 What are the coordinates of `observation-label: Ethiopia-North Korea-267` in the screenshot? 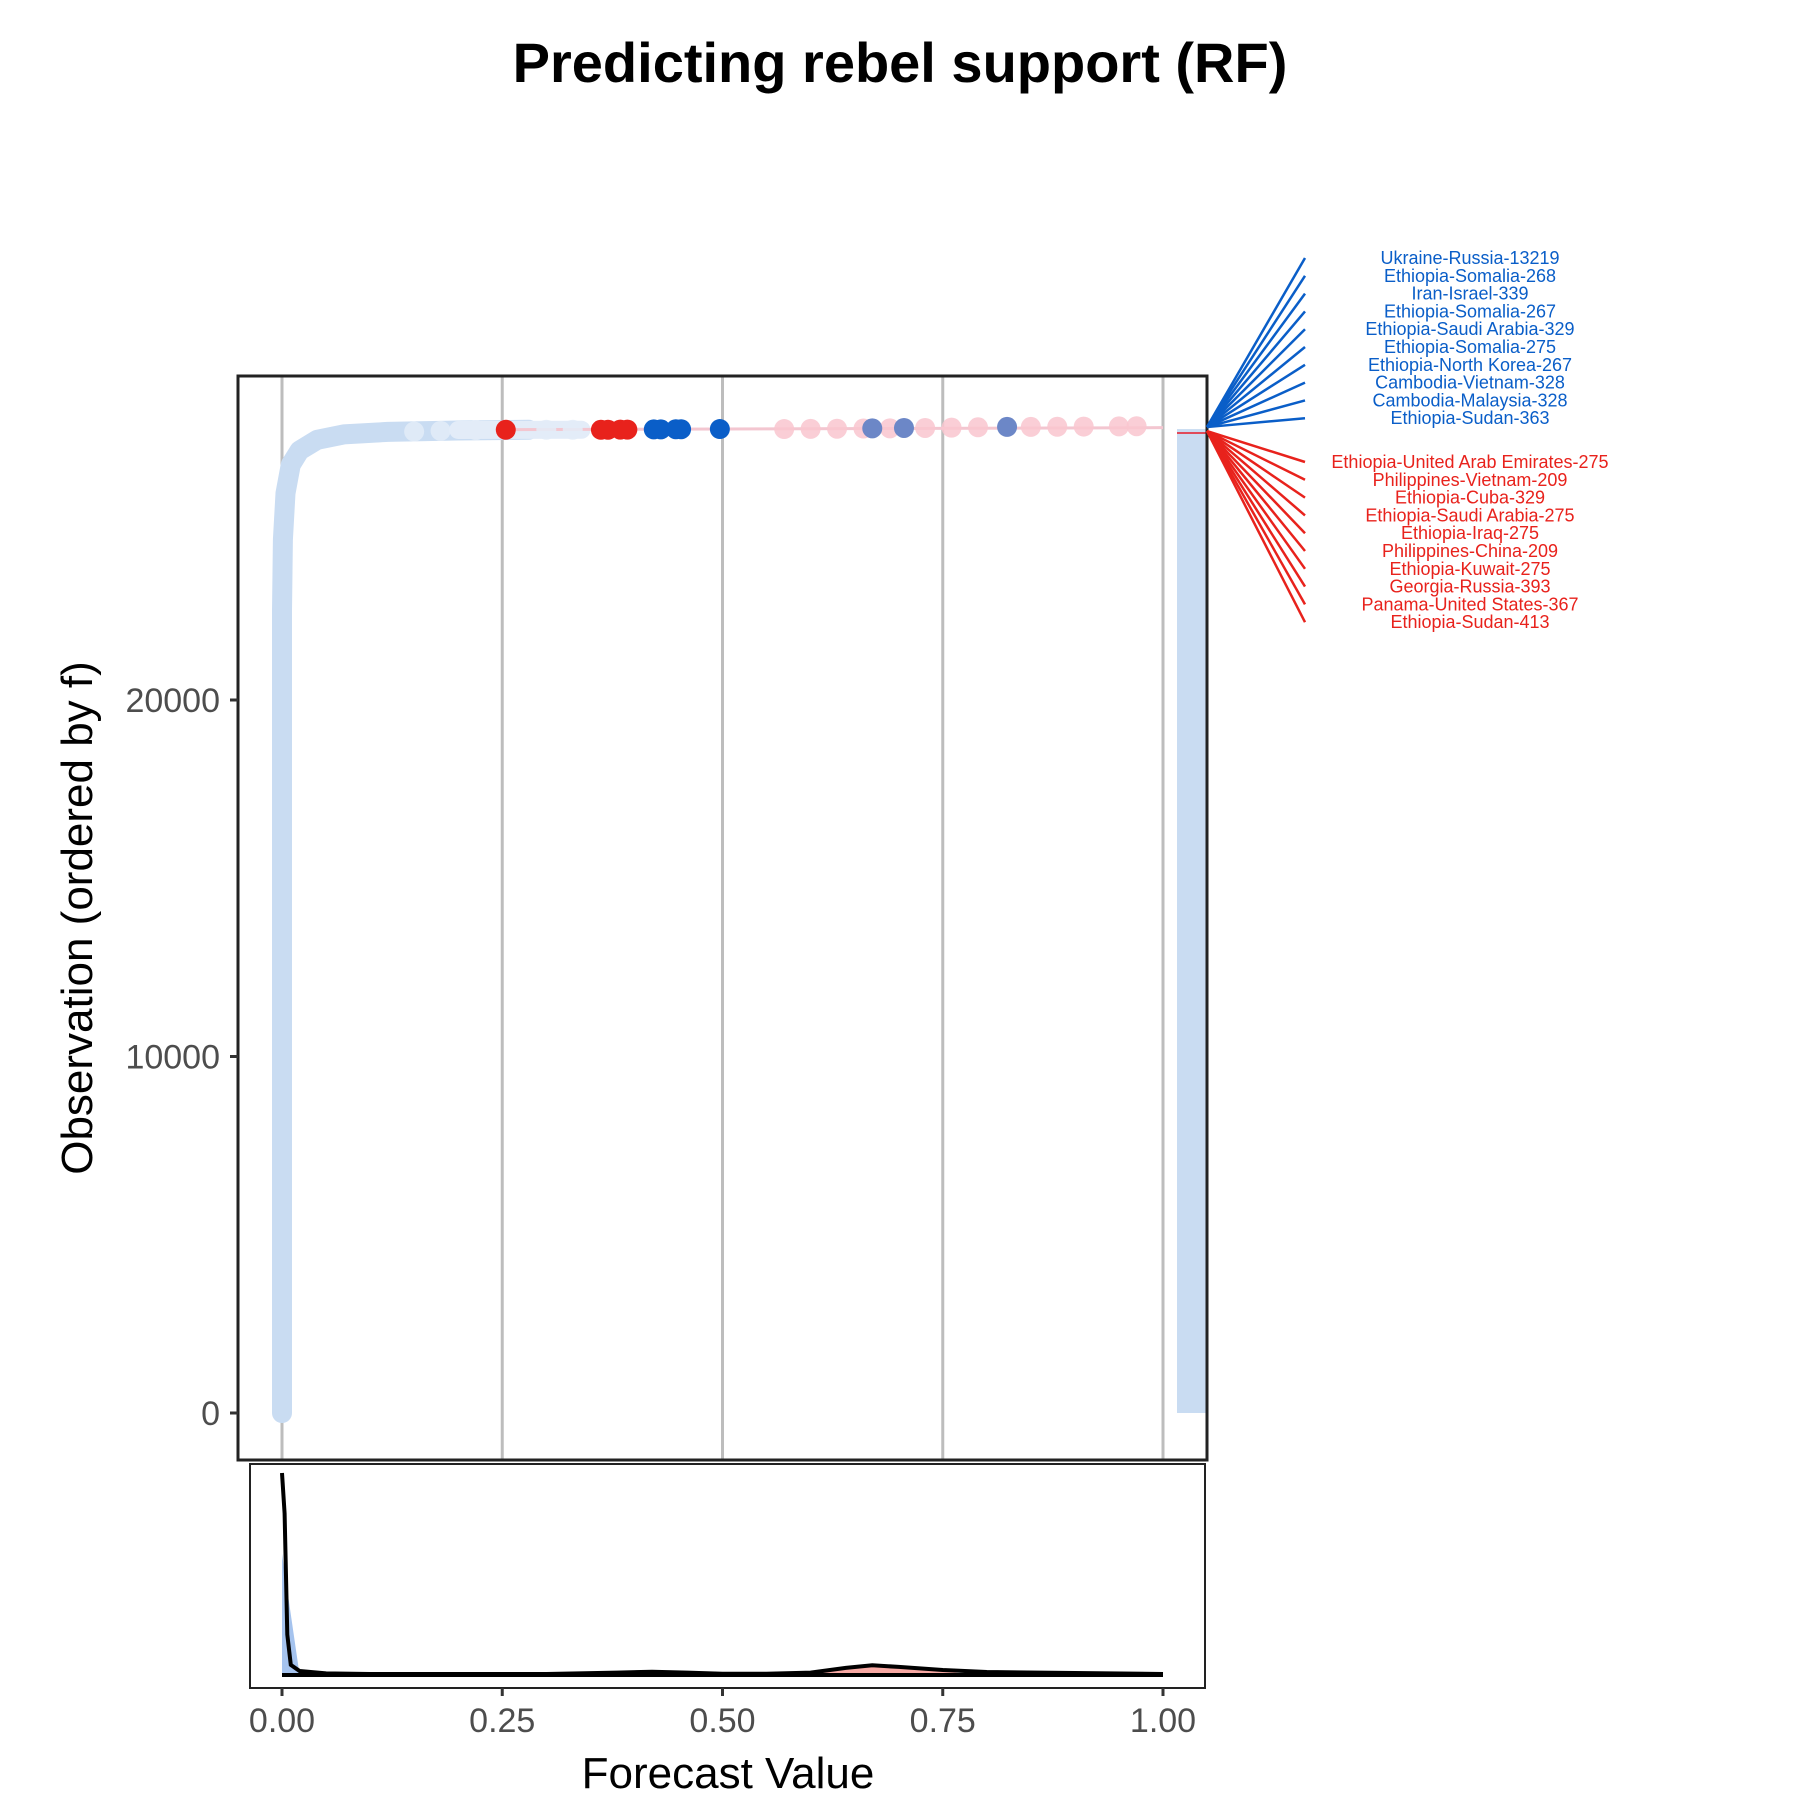 It's located at (1470, 365).